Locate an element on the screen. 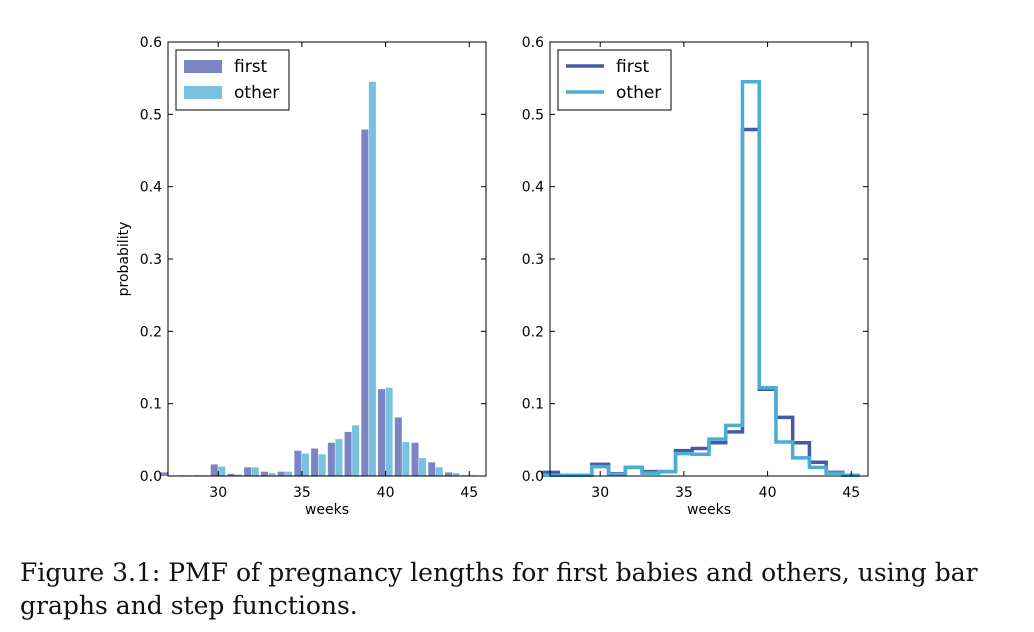  y-axis-label: probability is located at coordinates (124, 259).